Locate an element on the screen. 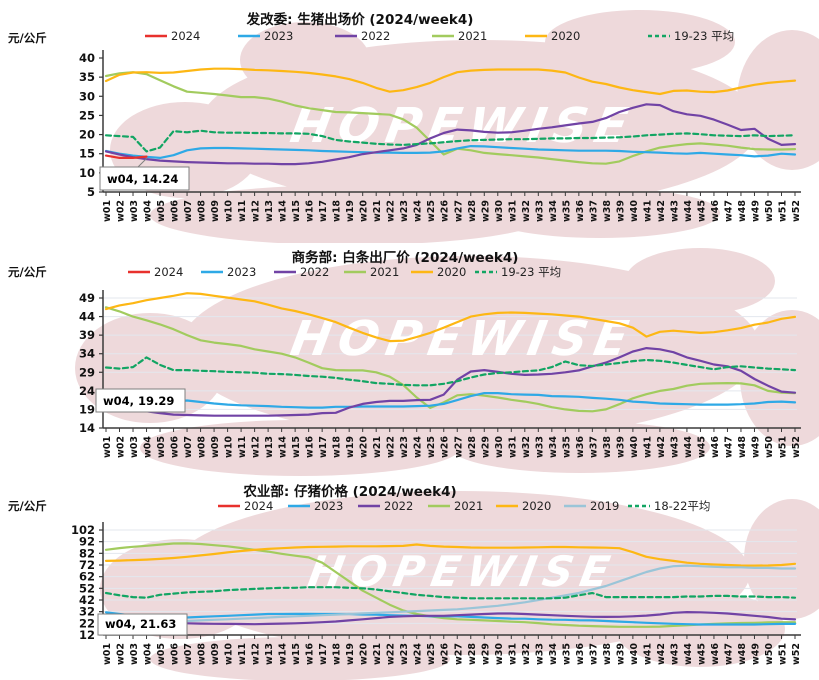 The image size is (819, 680). annotation-callout: w04, 21.63 is located at coordinates (142, 624).